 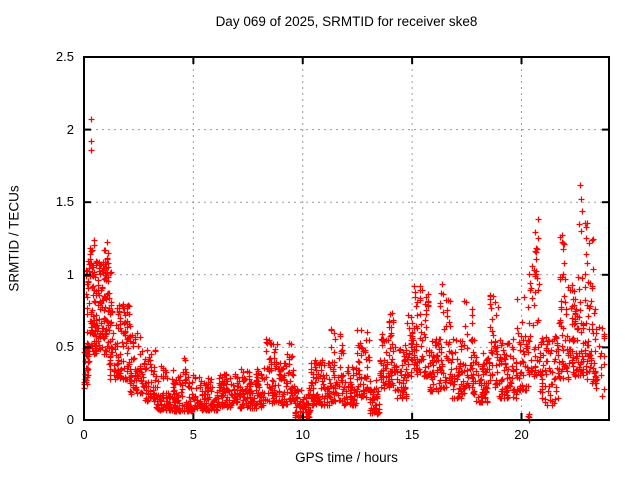 I want to click on x-tick-label: 15, so click(x=412, y=434).